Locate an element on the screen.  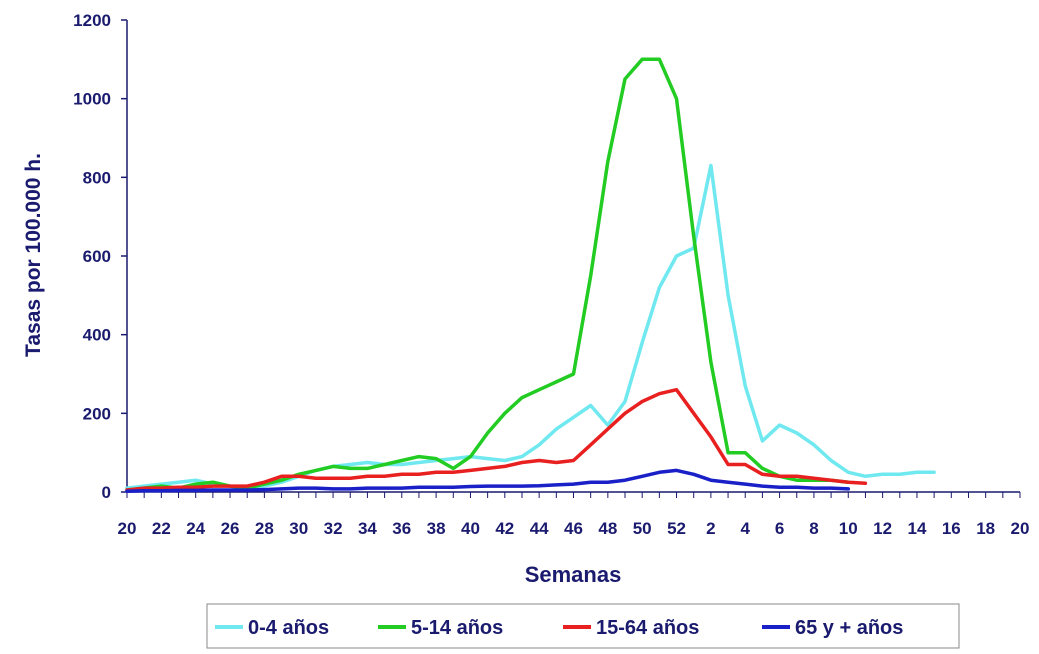
x-tick-label: 24 is located at coordinates (195, 528).